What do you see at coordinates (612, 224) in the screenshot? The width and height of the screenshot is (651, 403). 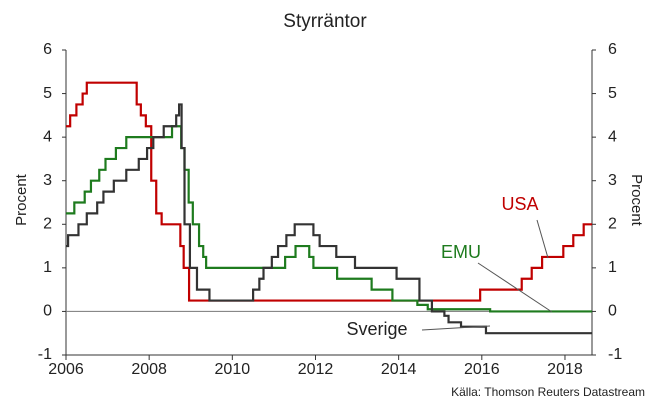 I see `y2-tick-label: 2` at bounding box center [612, 224].